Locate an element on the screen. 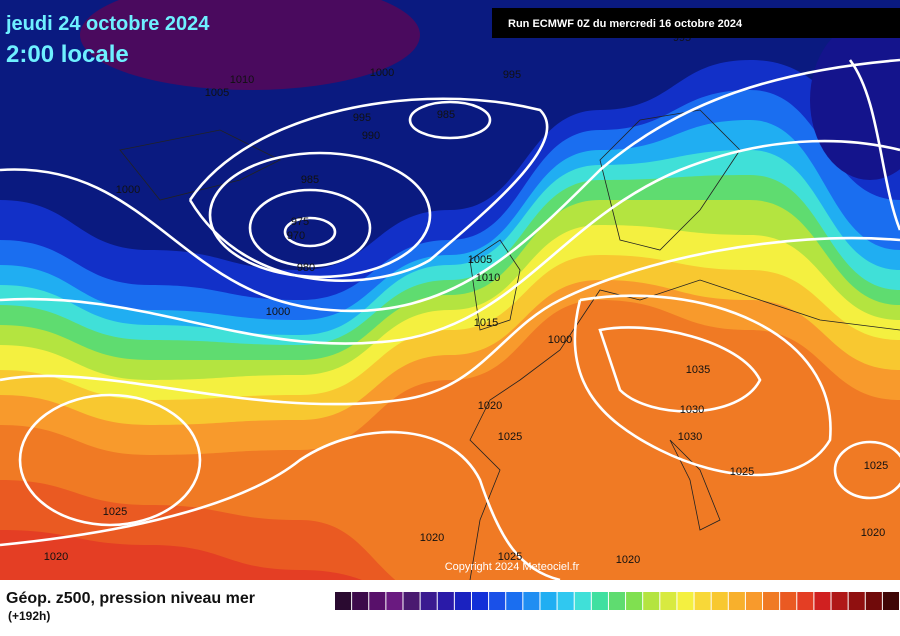  isobar-label: 1015 is located at coordinates (486, 323).